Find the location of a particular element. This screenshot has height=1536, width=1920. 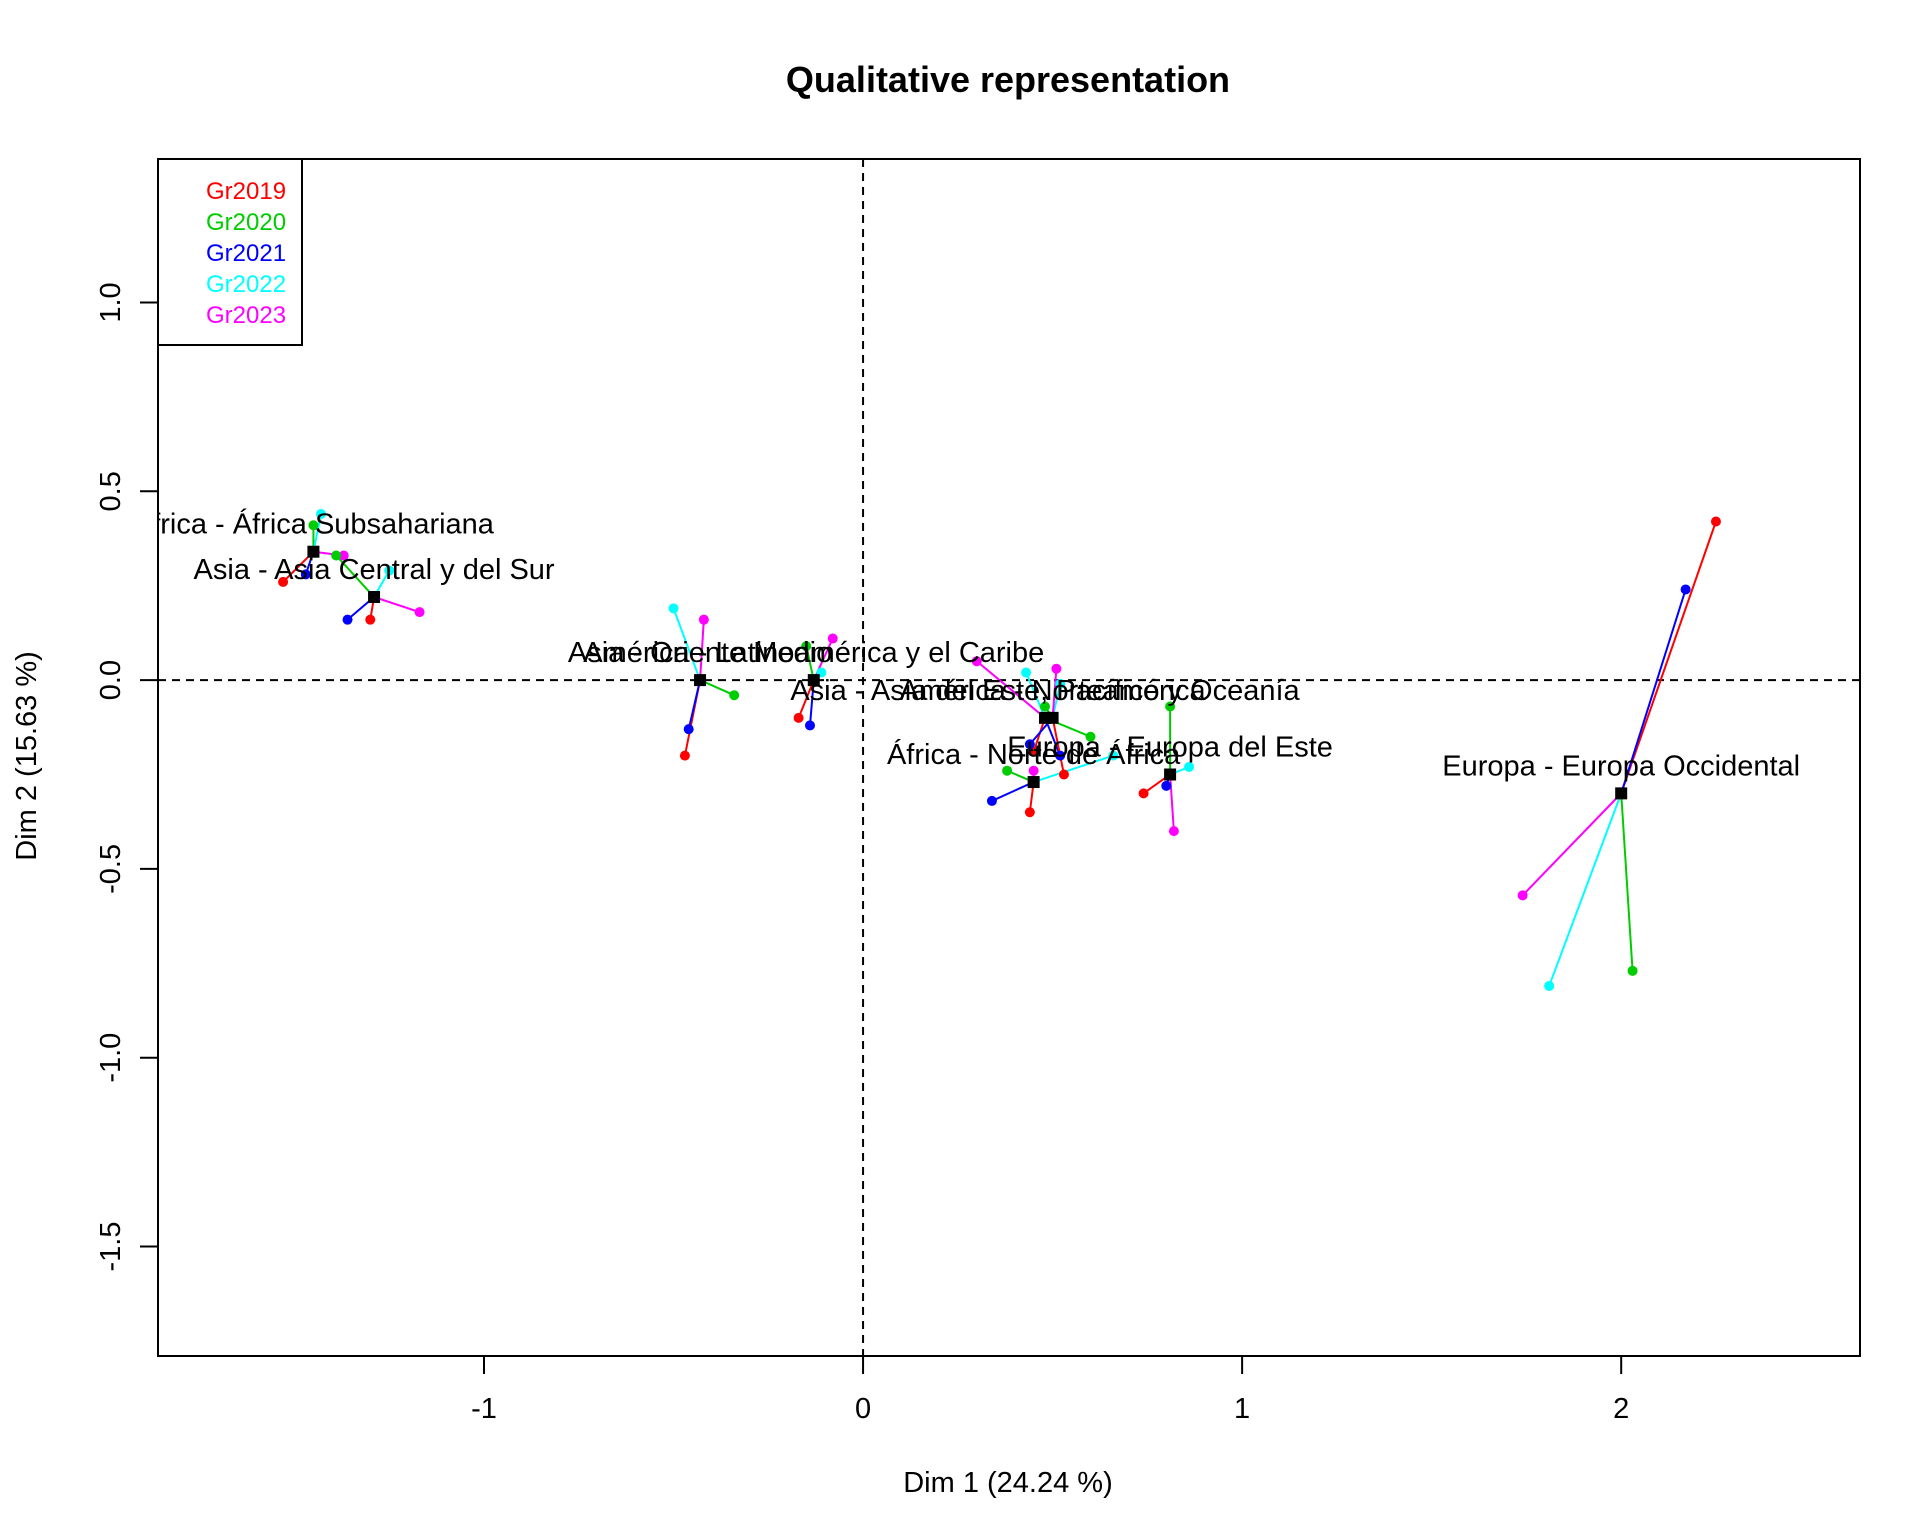

y-tick-label-3: 0.0 is located at coordinates (111, 680).